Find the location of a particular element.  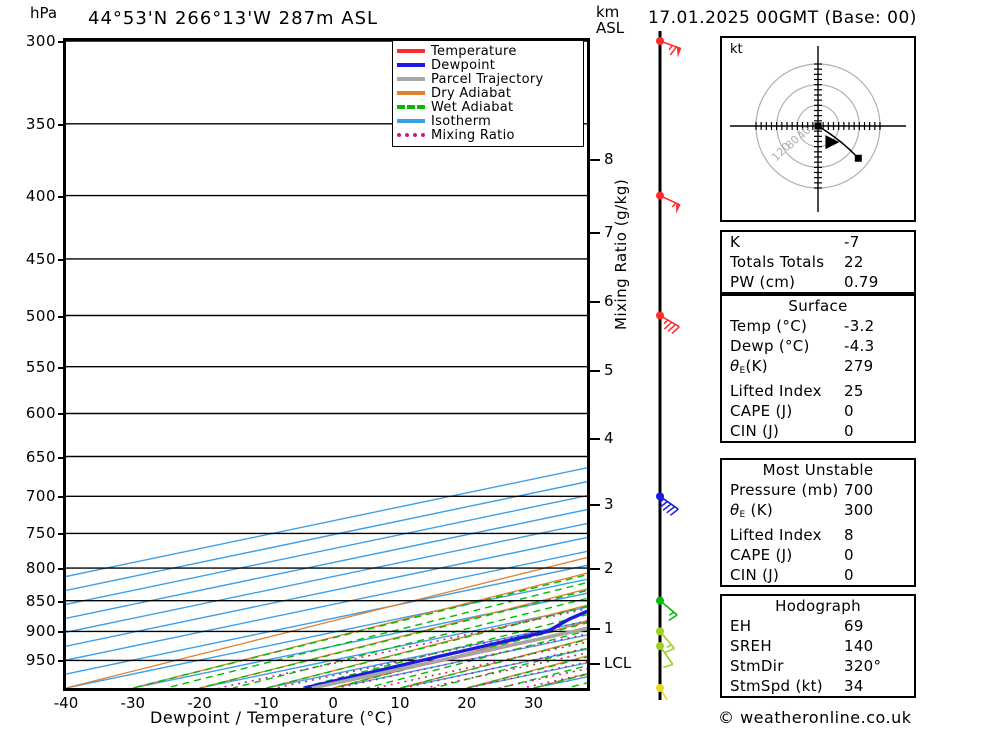

temperature-tick-label: 10 is located at coordinates (400, 703).